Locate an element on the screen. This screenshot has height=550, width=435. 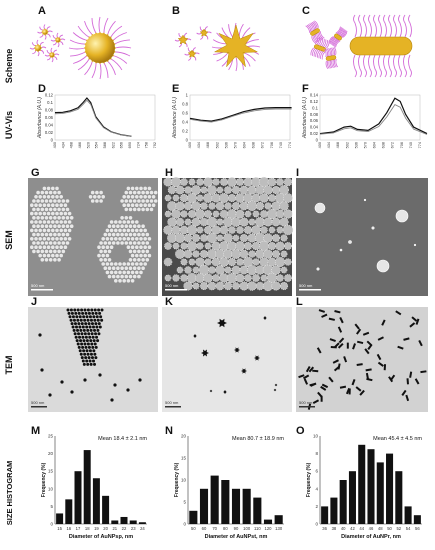
x-tick-label: 110 is located at coordinates (257, 528).